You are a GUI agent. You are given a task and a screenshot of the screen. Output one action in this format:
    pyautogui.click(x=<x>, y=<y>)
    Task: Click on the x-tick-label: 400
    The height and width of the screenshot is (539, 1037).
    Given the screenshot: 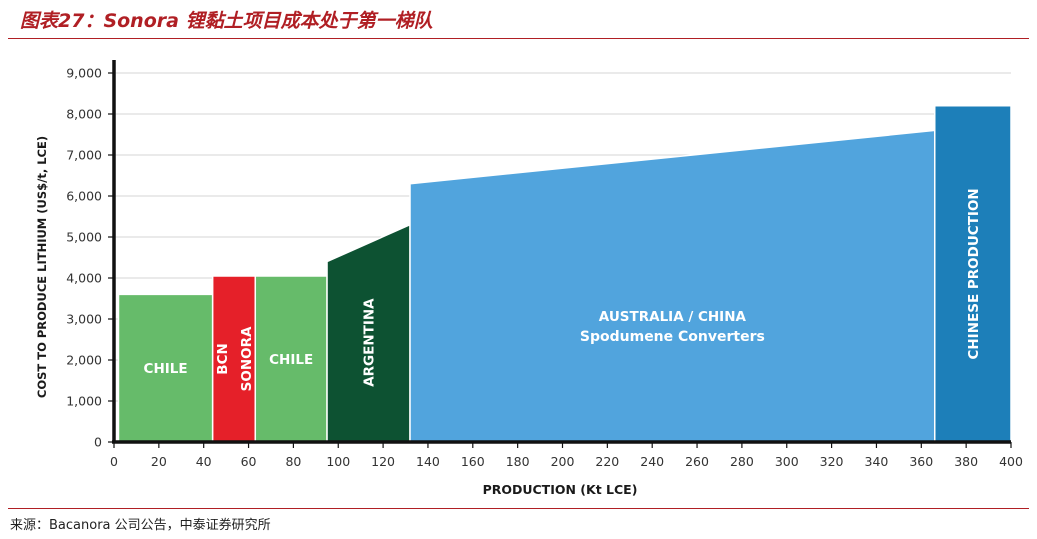 What is the action you would take?
    pyautogui.click(x=1011, y=461)
    